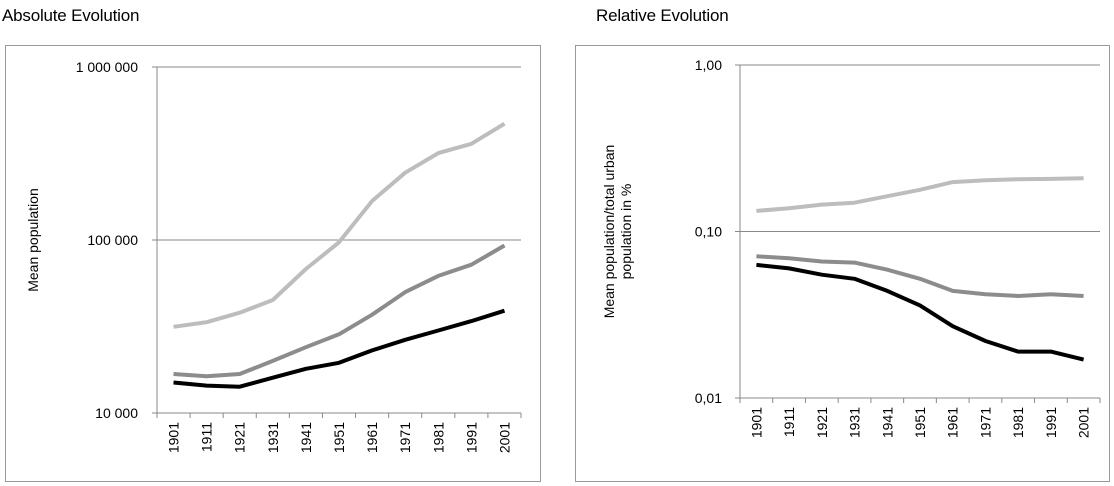  What do you see at coordinates (71, 15) in the screenshot?
I see `left-chart-title: Absolute Evolution` at bounding box center [71, 15].